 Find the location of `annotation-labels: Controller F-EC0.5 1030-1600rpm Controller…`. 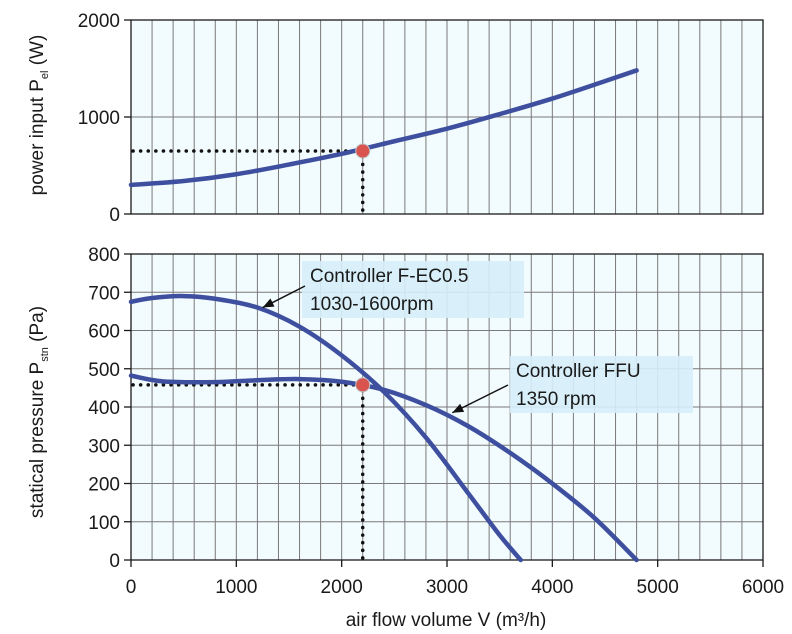

annotation-labels: Controller F-EC0.5 1030-1600rpm Controller… is located at coordinates (451, 340).